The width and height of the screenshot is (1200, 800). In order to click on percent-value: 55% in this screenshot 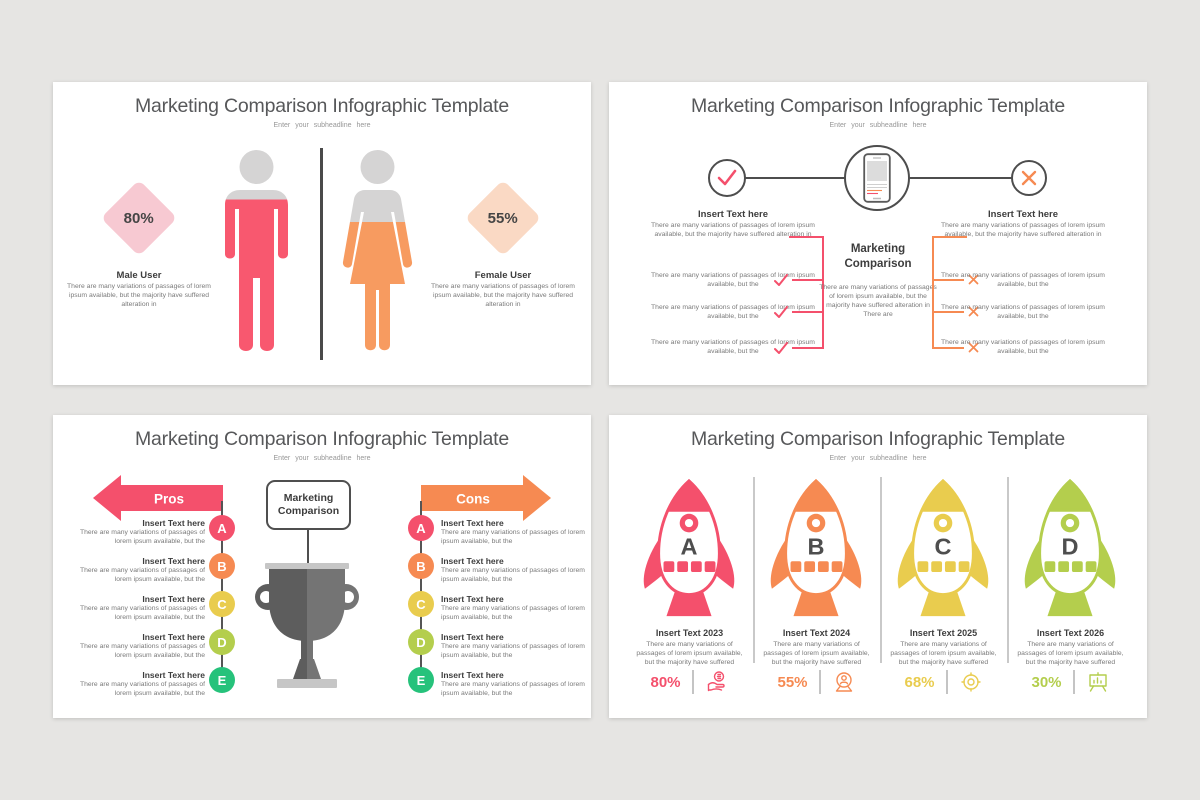, I will do `click(792, 682)`.